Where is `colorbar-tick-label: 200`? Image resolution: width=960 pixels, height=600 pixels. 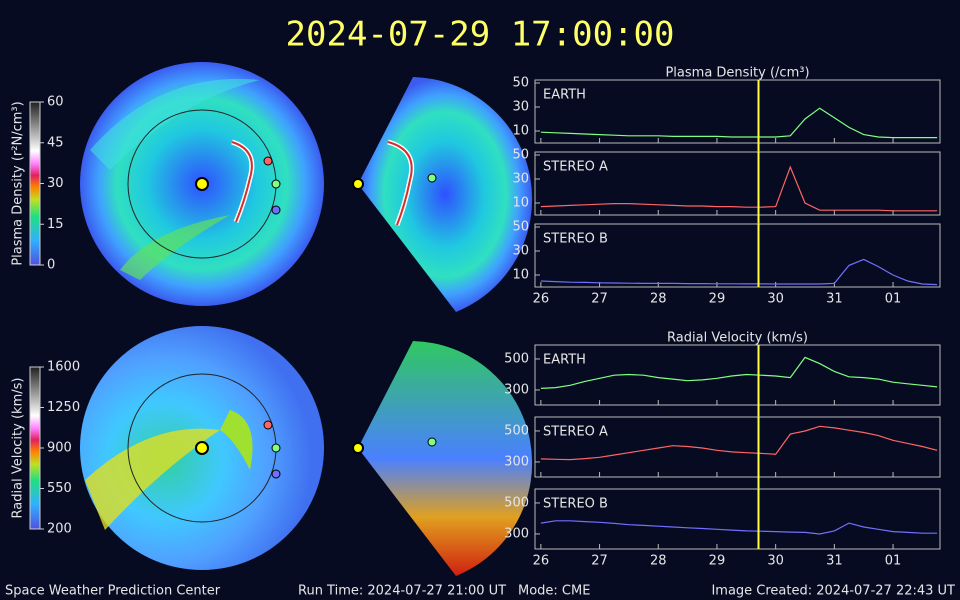 colorbar-tick-label: 200 is located at coordinates (59, 529).